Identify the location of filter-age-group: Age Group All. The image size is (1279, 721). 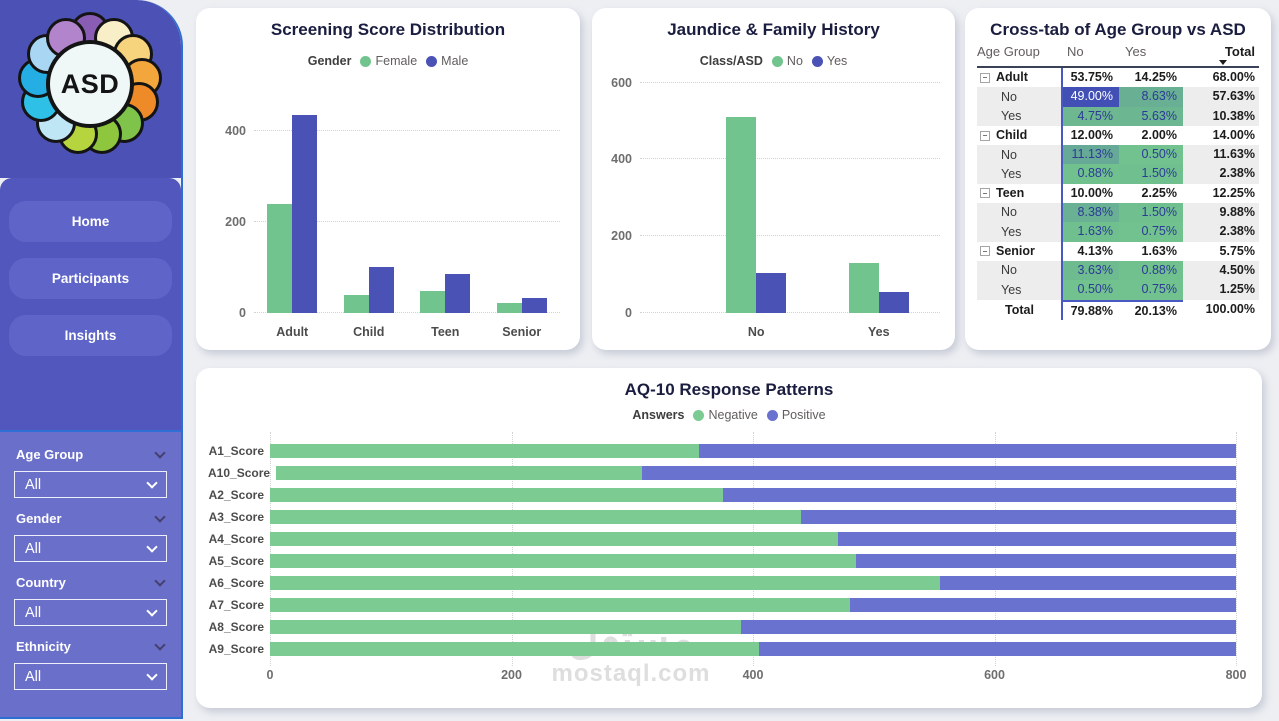
(90, 472).